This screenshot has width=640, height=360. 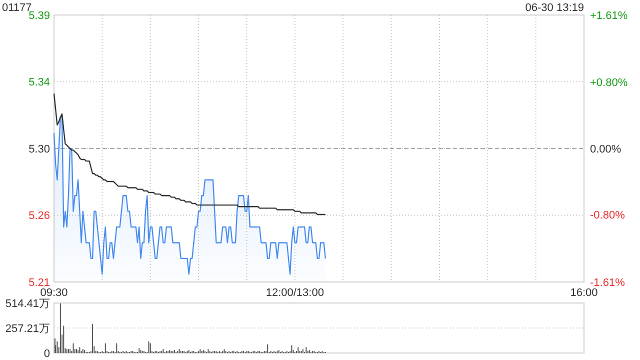 What do you see at coordinates (39, 82) in the screenshot?
I see `y-tick-label: 5.34` at bounding box center [39, 82].